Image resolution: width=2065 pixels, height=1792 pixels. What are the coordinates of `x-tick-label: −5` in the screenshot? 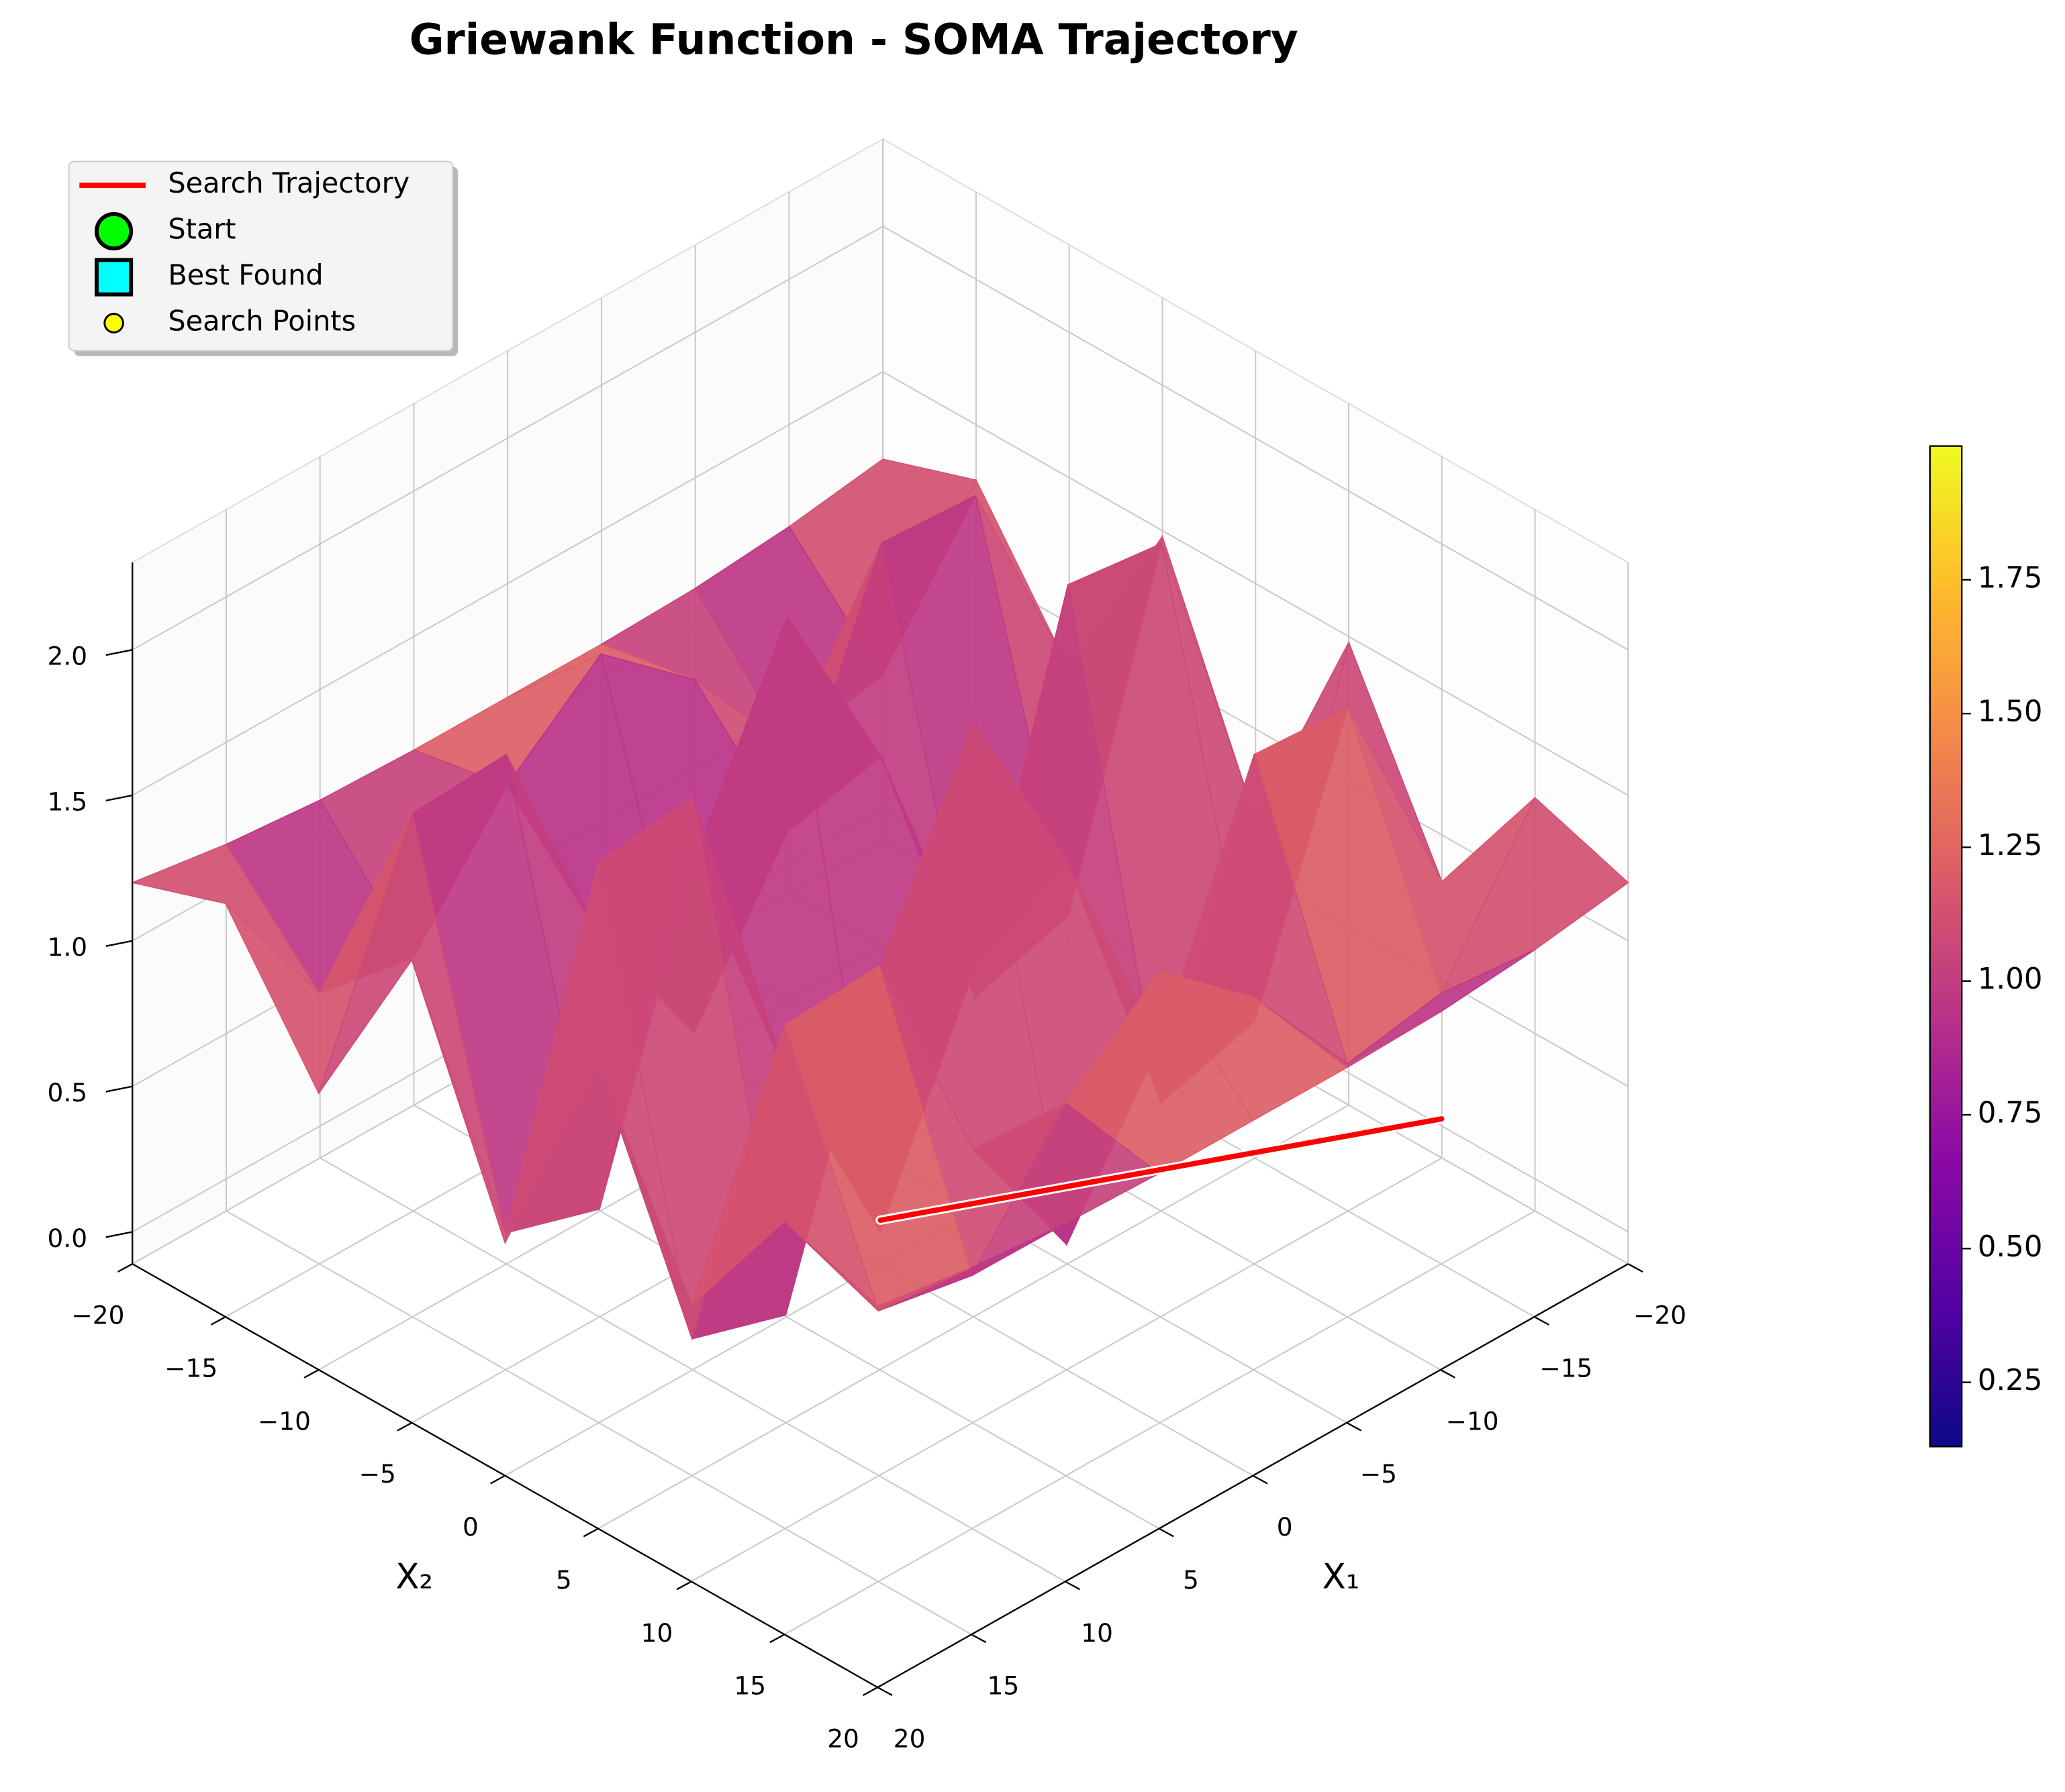 It's located at (1378, 1474).